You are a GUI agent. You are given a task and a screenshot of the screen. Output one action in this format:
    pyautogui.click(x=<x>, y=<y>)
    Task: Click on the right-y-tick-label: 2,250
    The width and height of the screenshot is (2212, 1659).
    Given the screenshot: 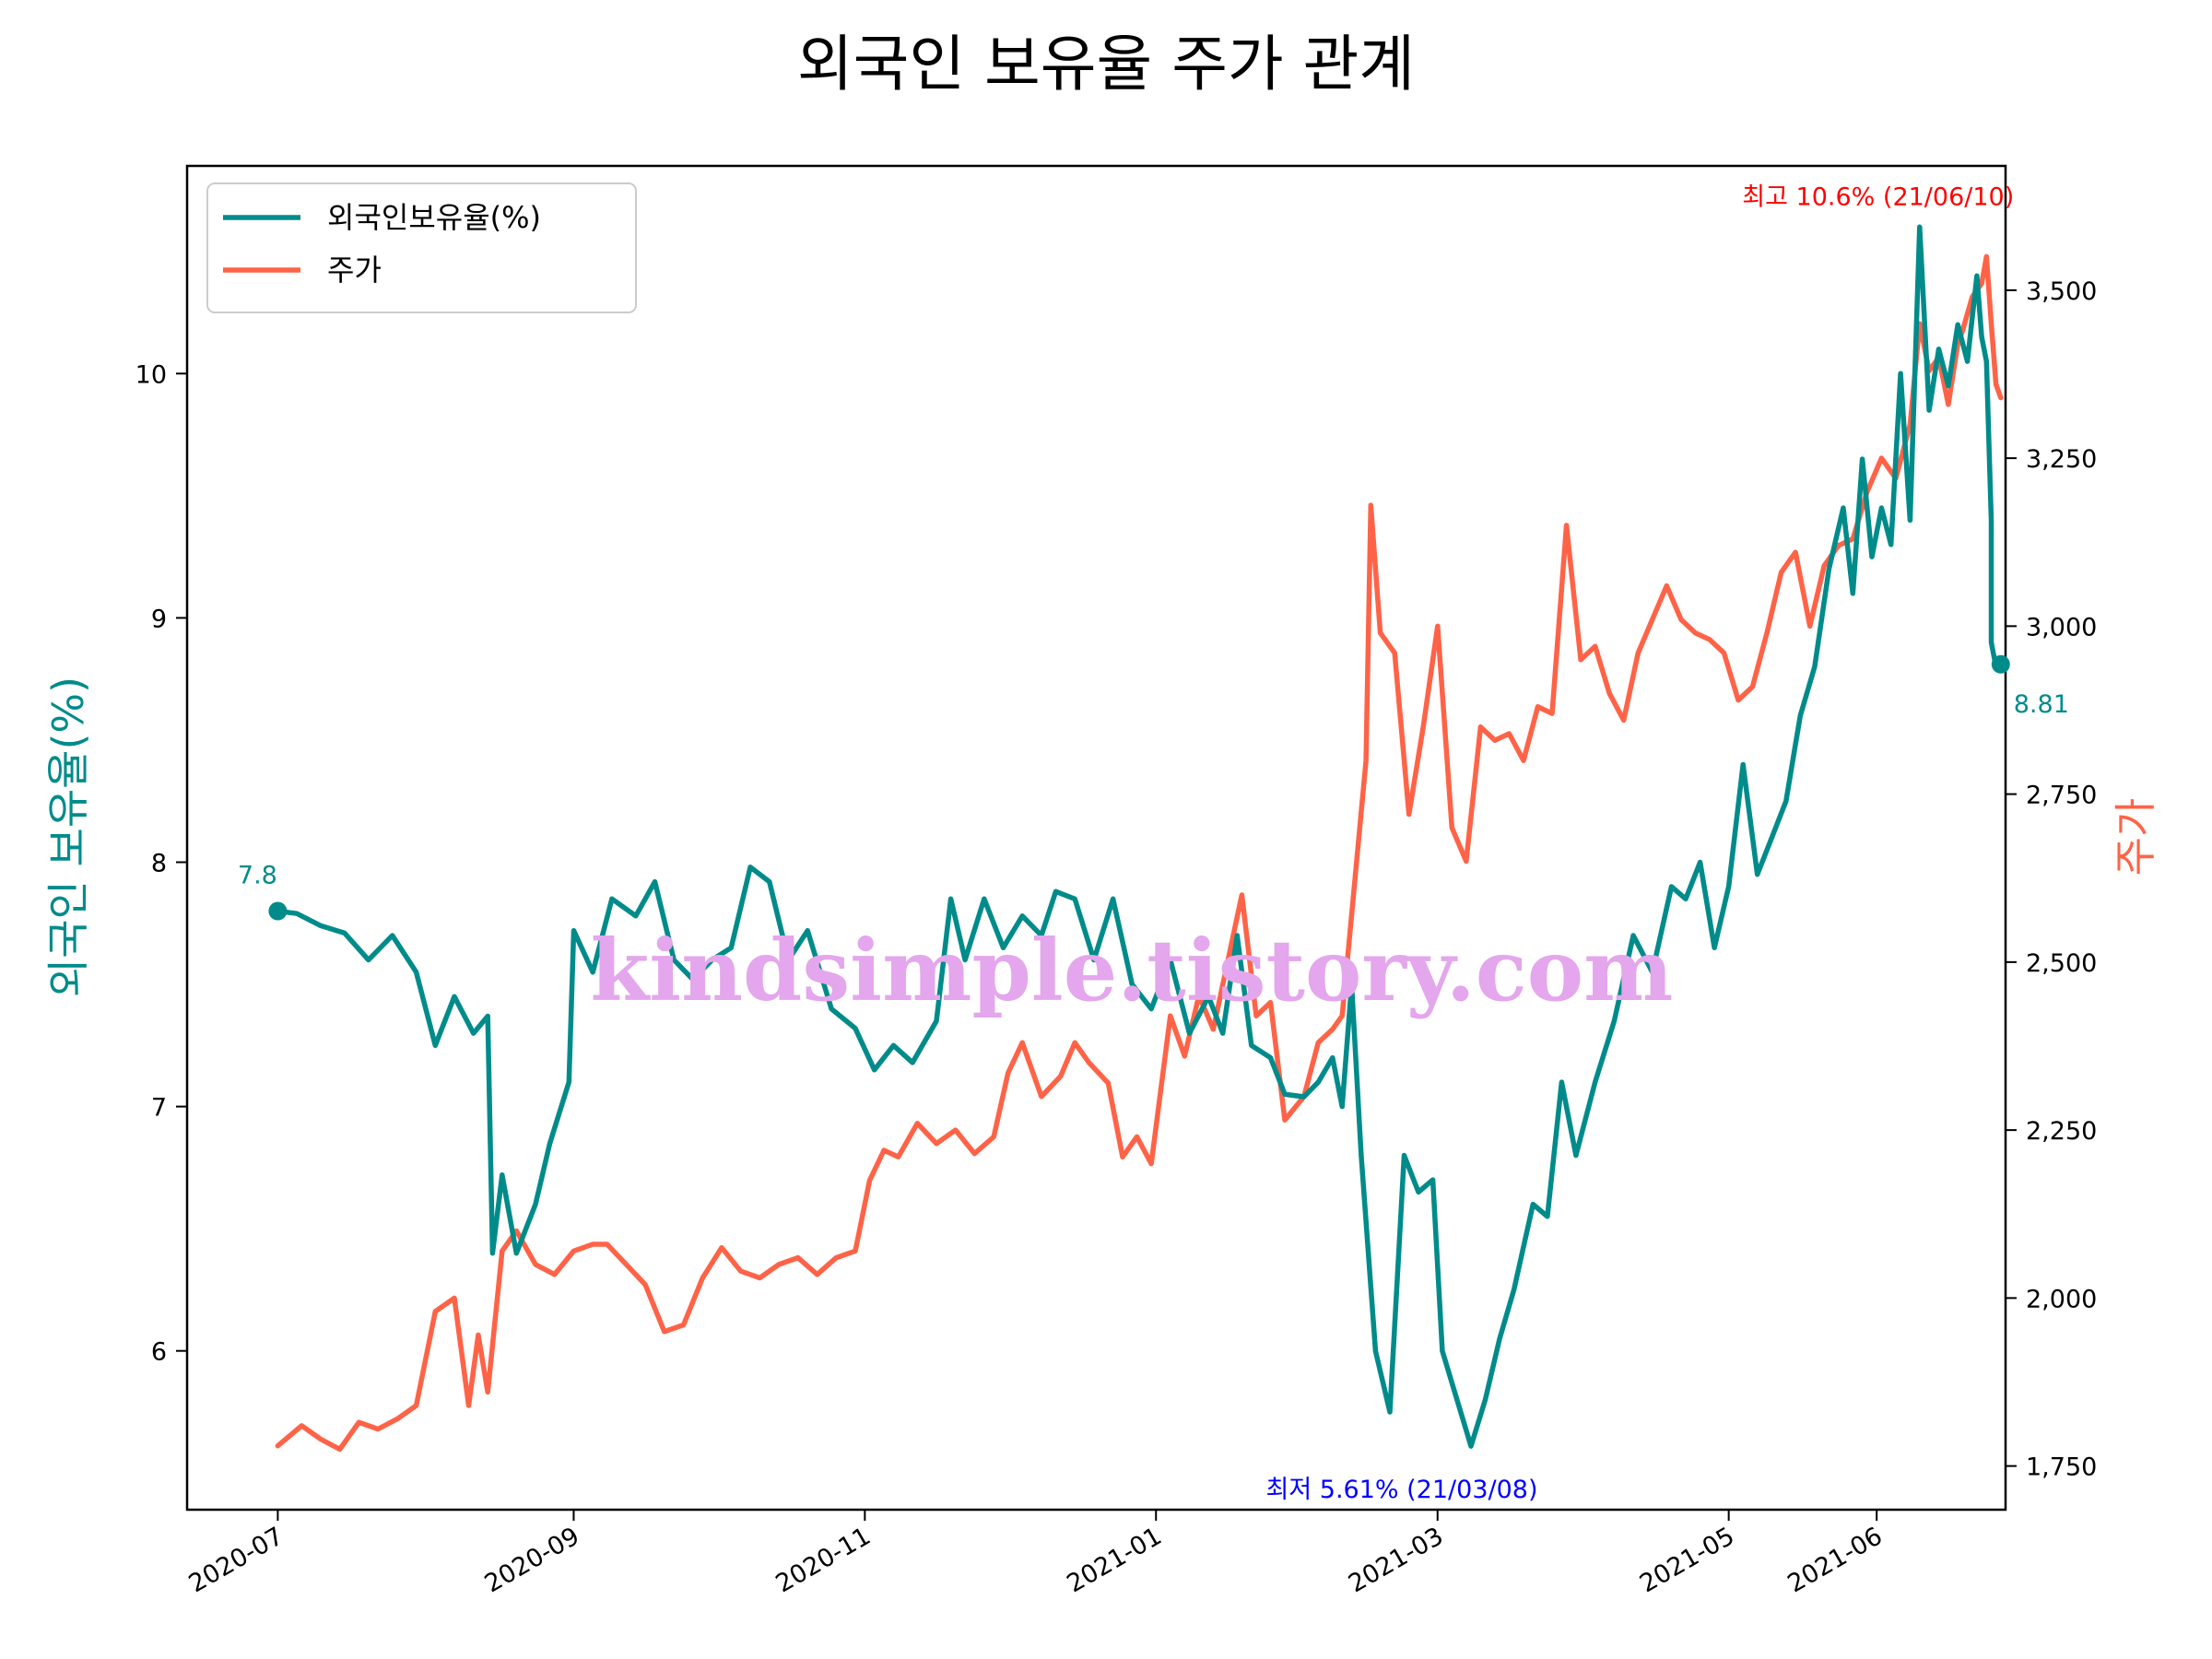 What is the action you would take?
    pyautogui.click(x=2061, y=1131)
    